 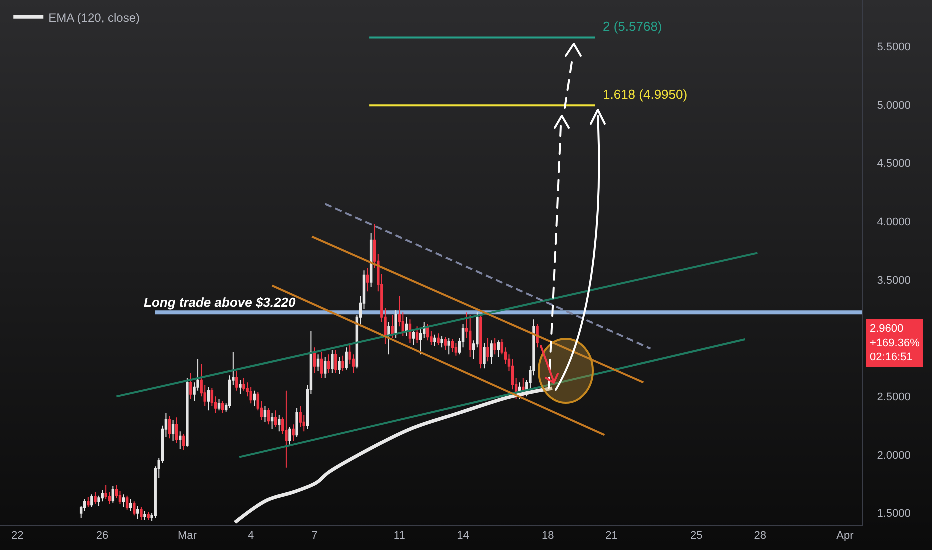 What do you see at coordinates (894, 456) in the screenshot?
I see `y-tick-label: 2.0000` at bounding box center [894, 456].